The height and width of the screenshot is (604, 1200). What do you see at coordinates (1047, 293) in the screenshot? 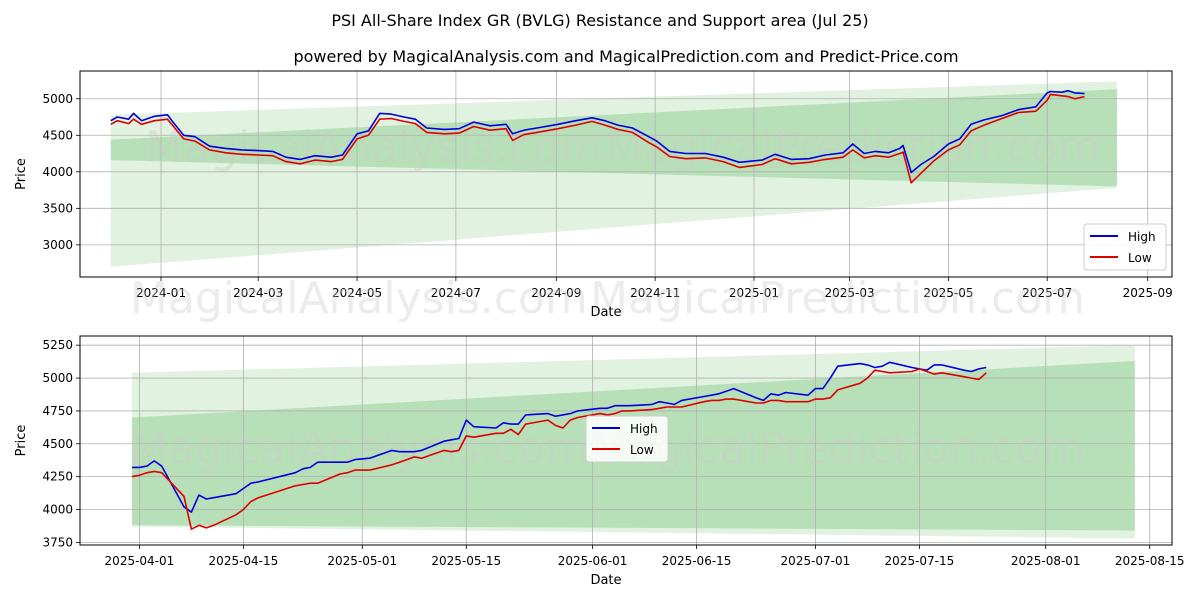
I see `x-tick-label: 2025-07` at bounding box center [1047, 293].